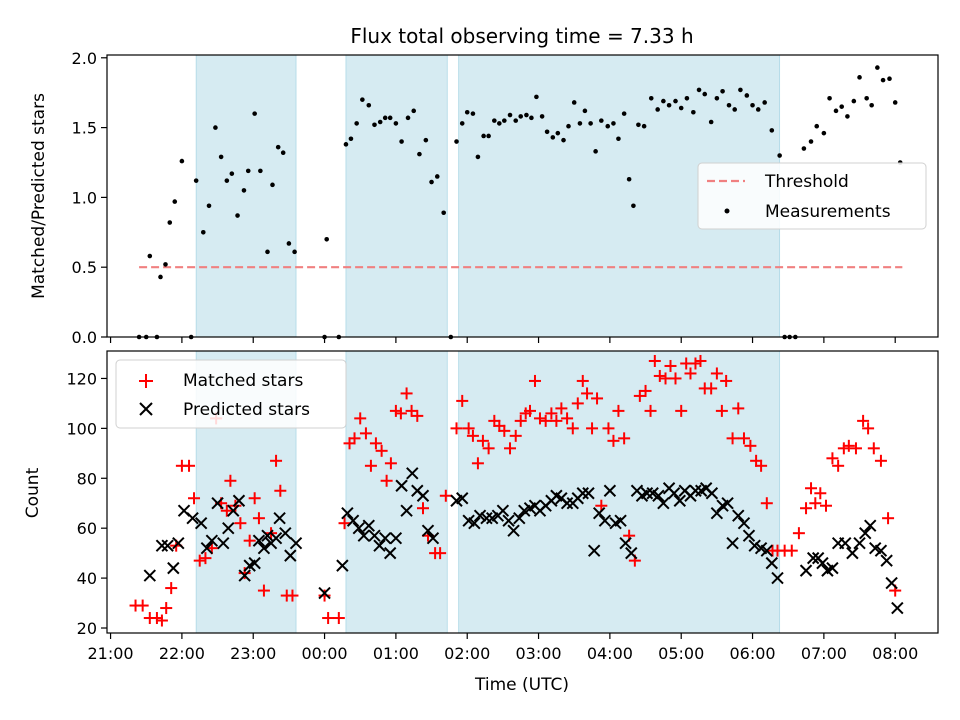 The height and width of the screenshot is (720, 960). I want to click on y-tick-label: 1.5, so click(84, 128).